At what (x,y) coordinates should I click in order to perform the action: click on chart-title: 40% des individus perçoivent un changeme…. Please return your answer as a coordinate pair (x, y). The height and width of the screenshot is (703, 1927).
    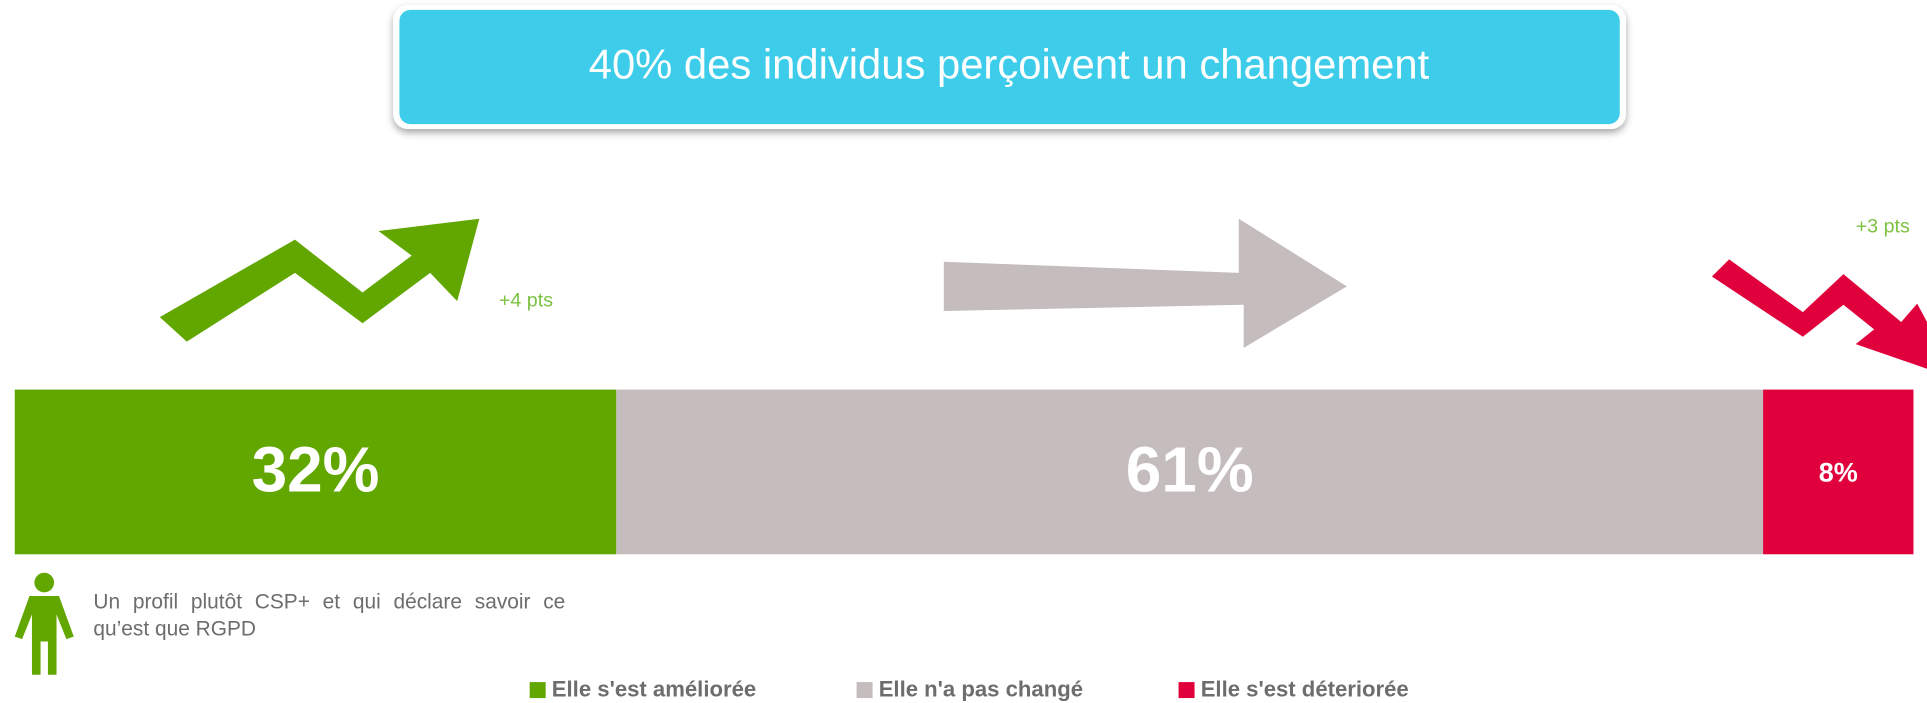
    Looking at the image, I should click on (1009, 64).